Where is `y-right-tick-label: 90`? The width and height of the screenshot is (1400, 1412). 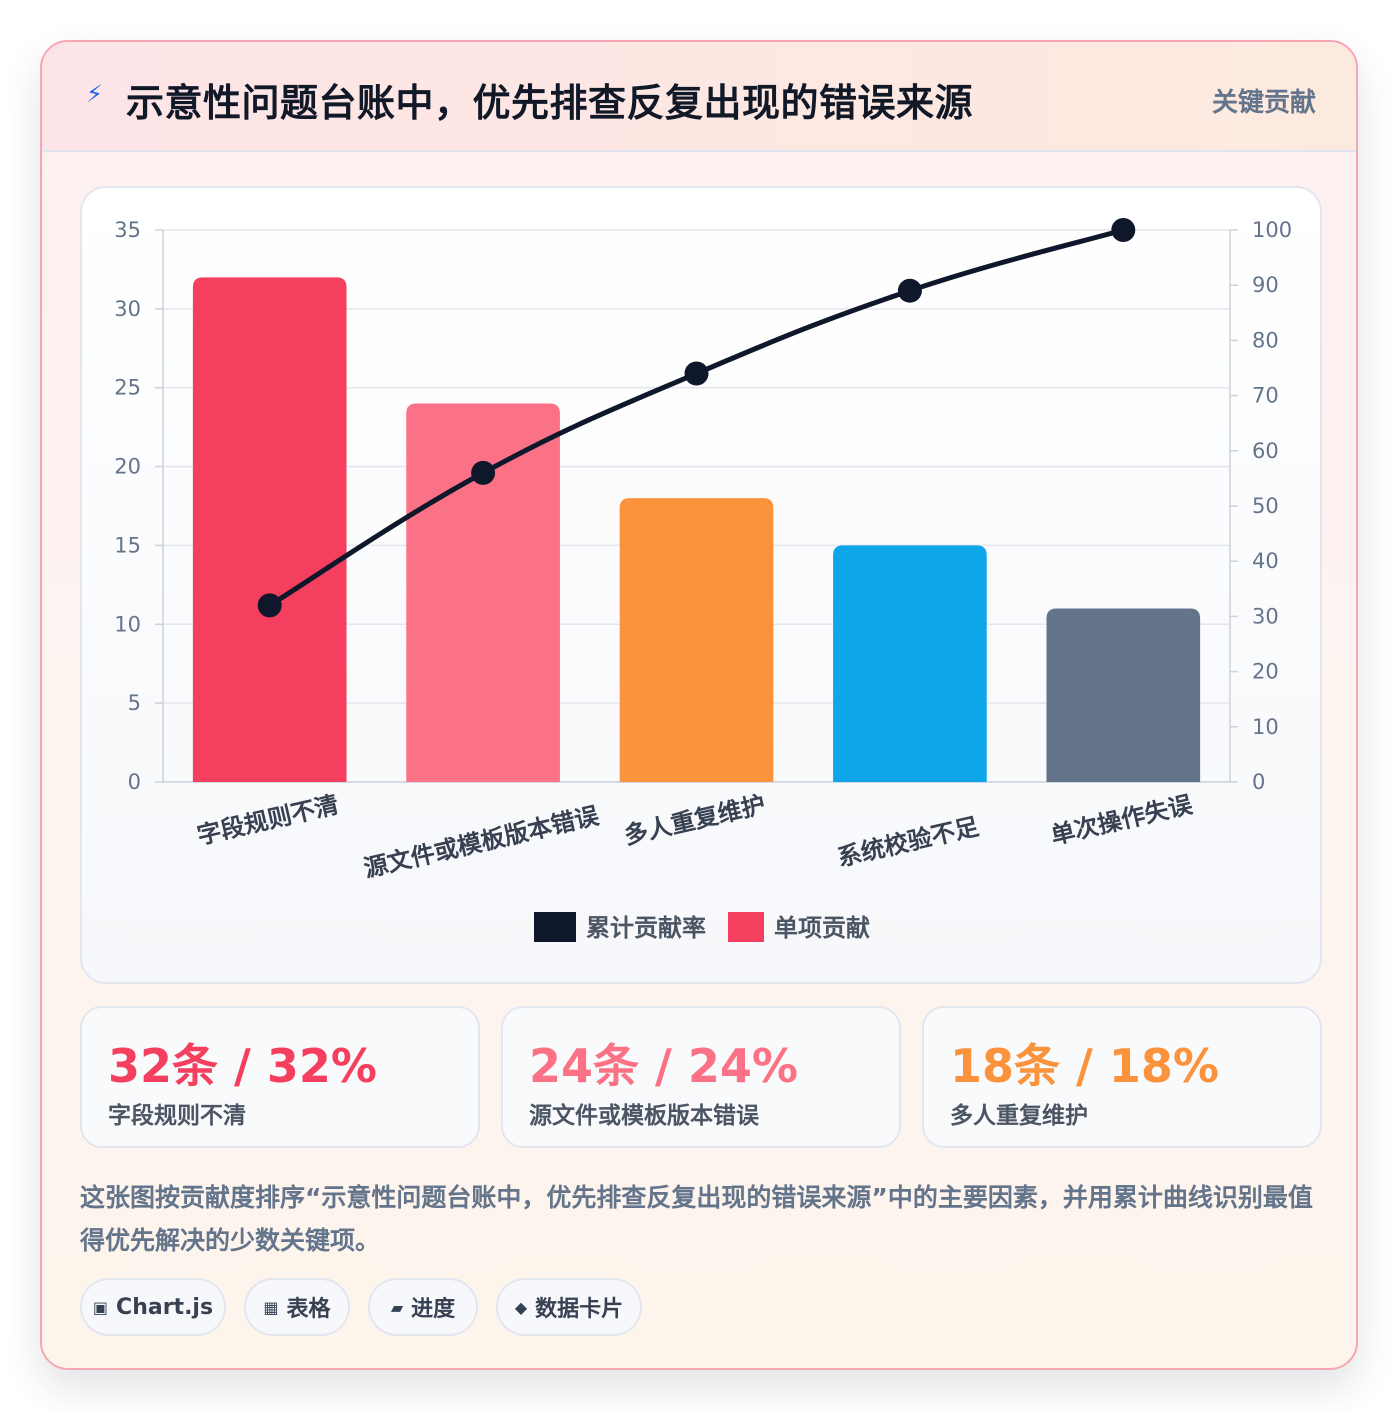 y-right-tick-label: 90 is located at coordinates (1265, 285).